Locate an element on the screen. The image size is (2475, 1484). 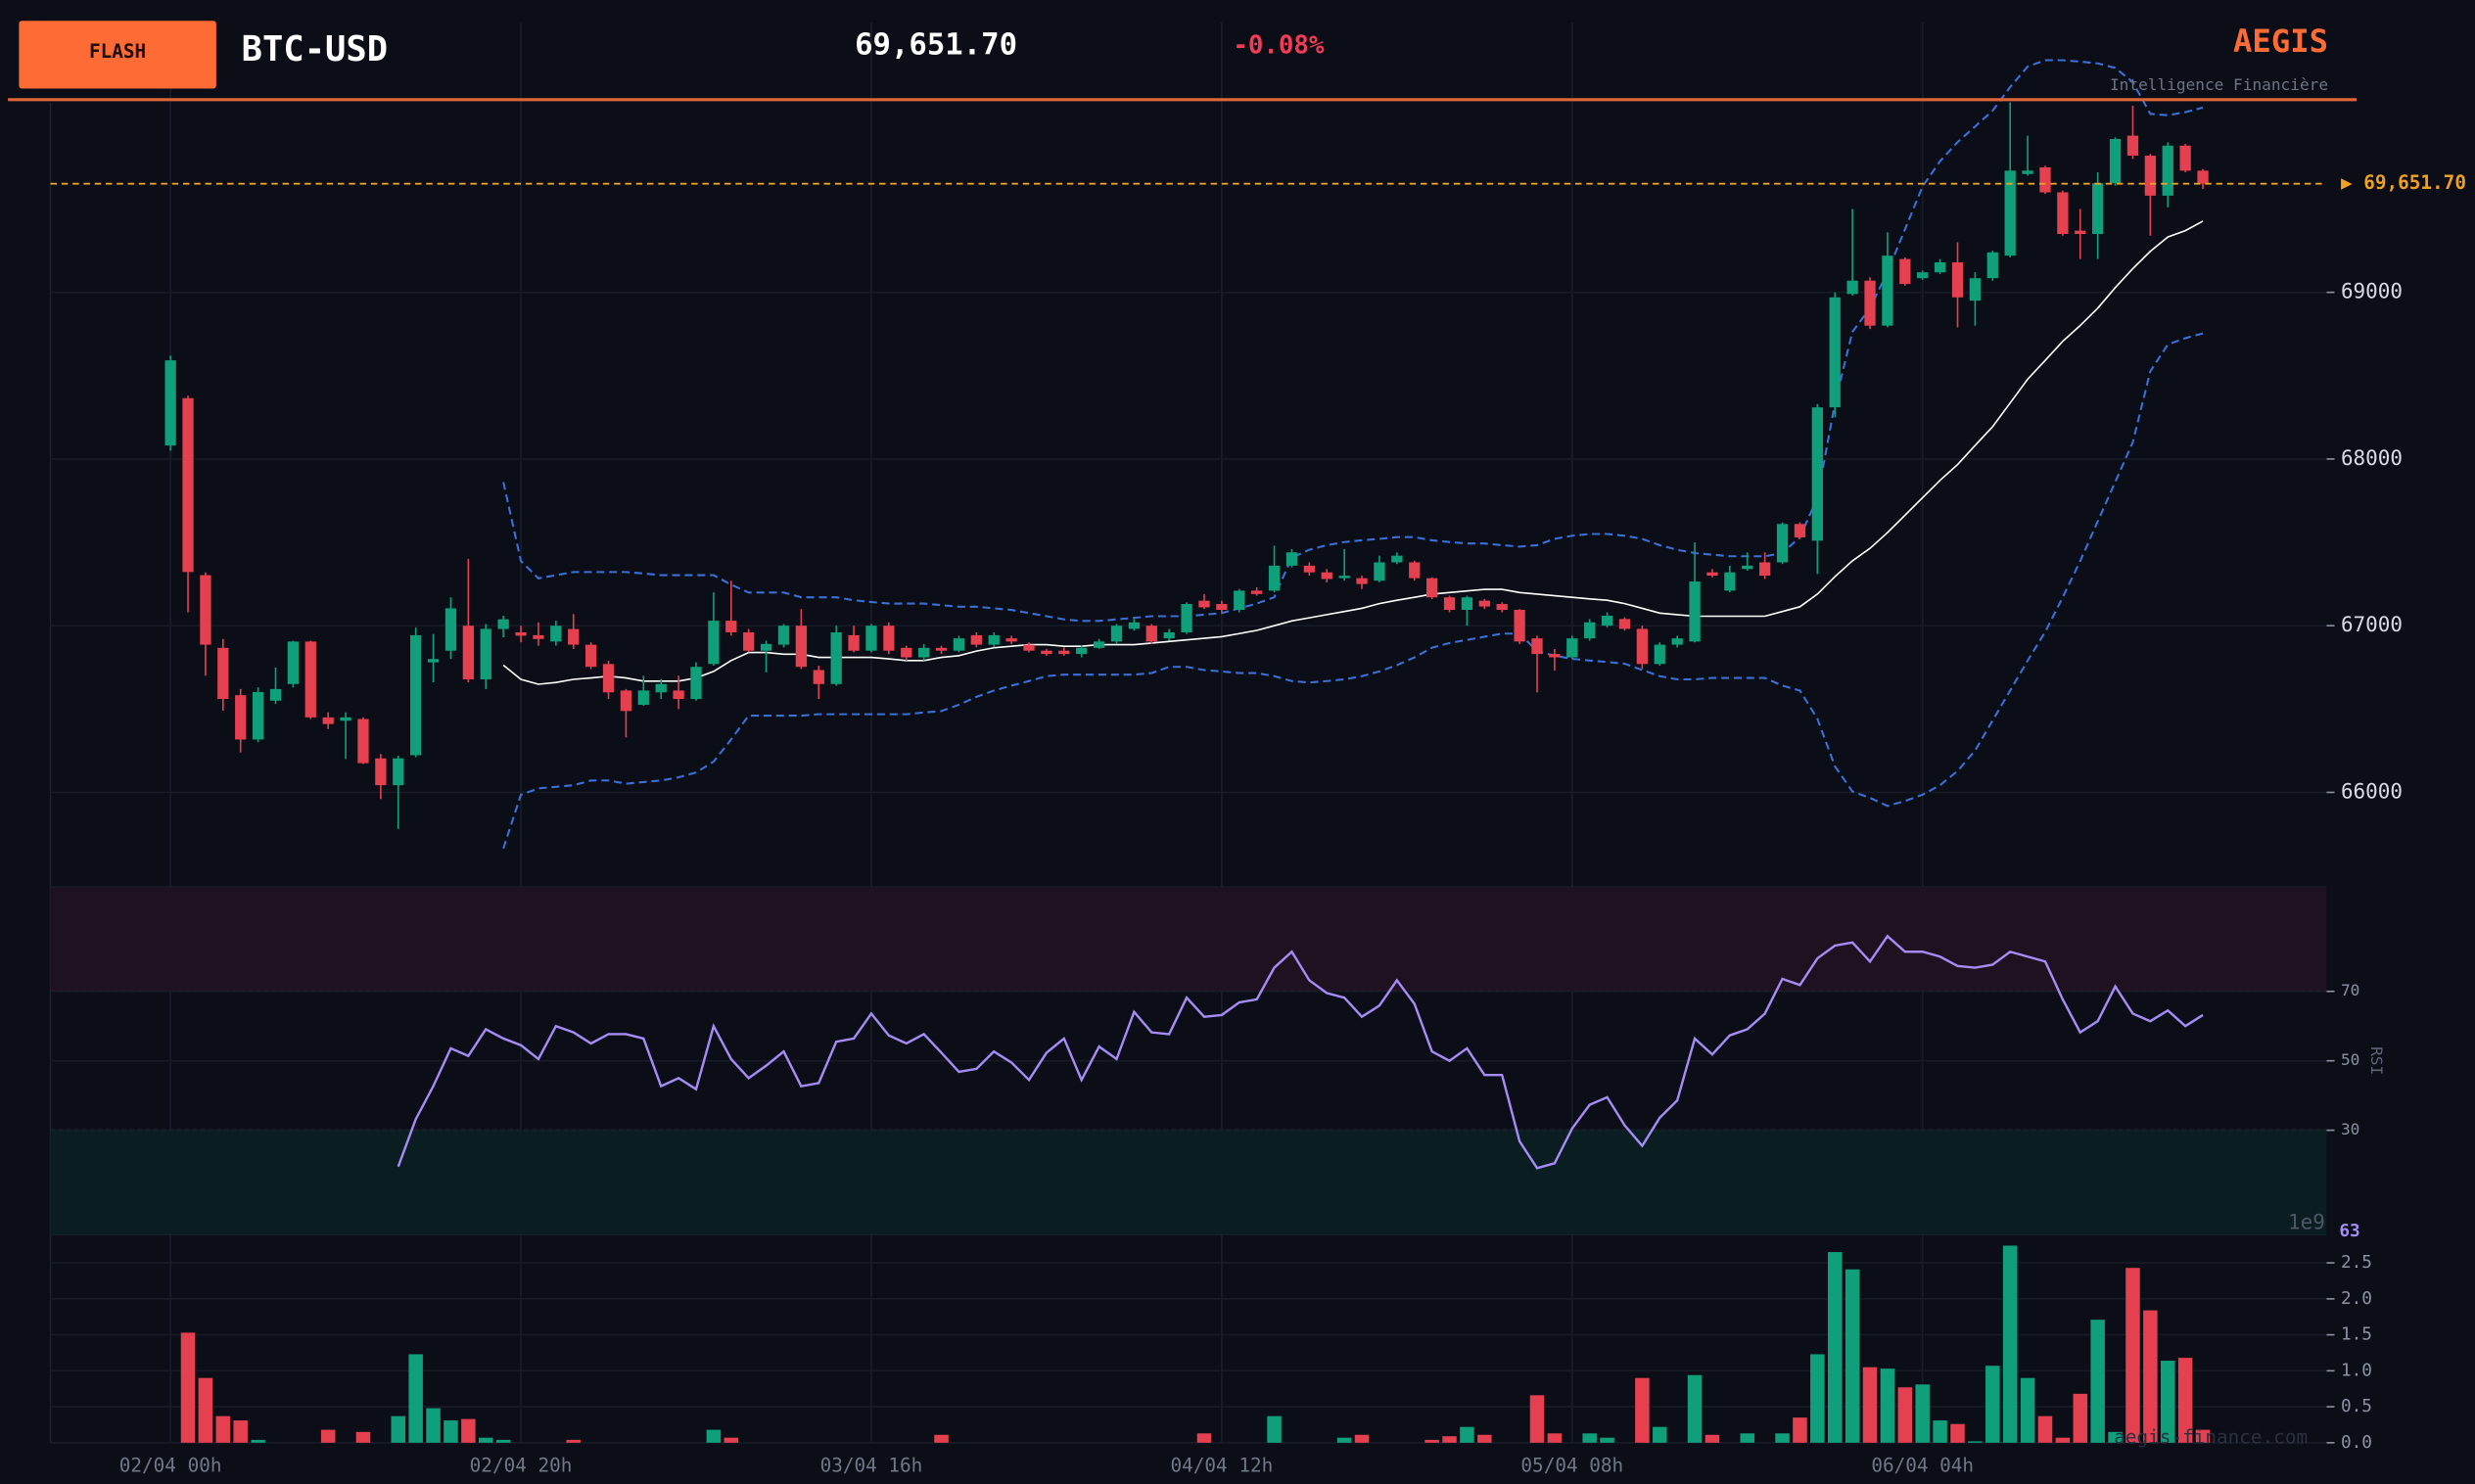
x-tick-label: 02/04 00h is located at coordinates (170, 1466).